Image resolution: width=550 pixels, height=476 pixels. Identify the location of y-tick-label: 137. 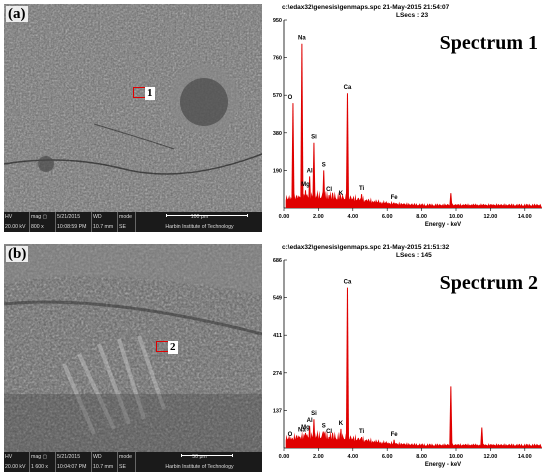
(277, 411).